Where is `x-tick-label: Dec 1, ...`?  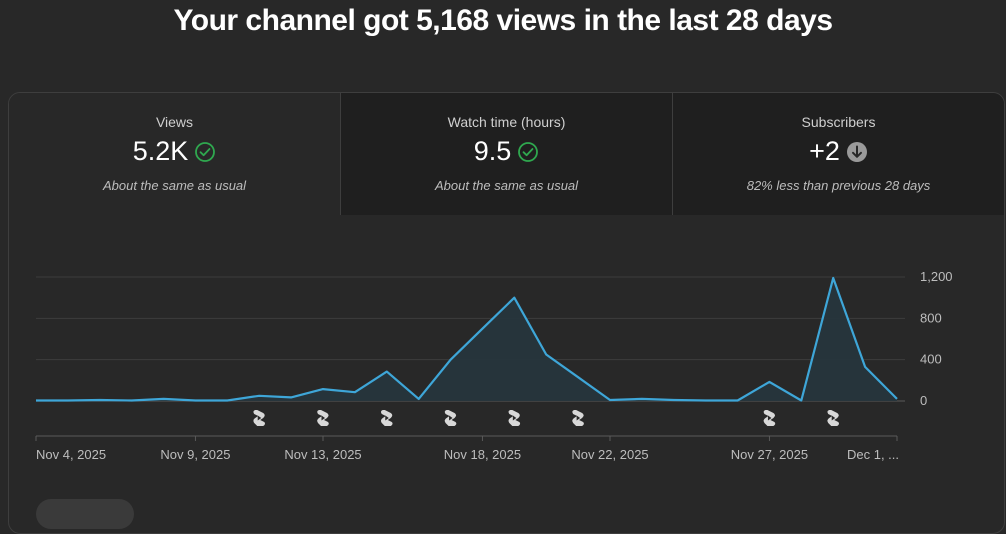
x-tick-label: Dec 1, ... is located at coordinates (873, 454).